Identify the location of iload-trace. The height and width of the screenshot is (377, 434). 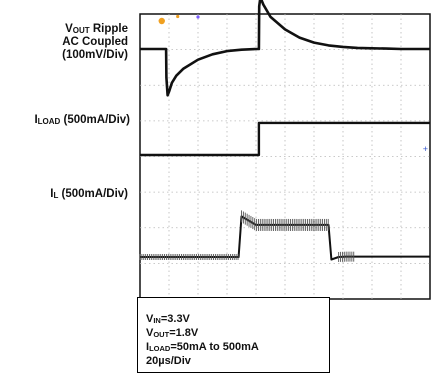
(285, 139).